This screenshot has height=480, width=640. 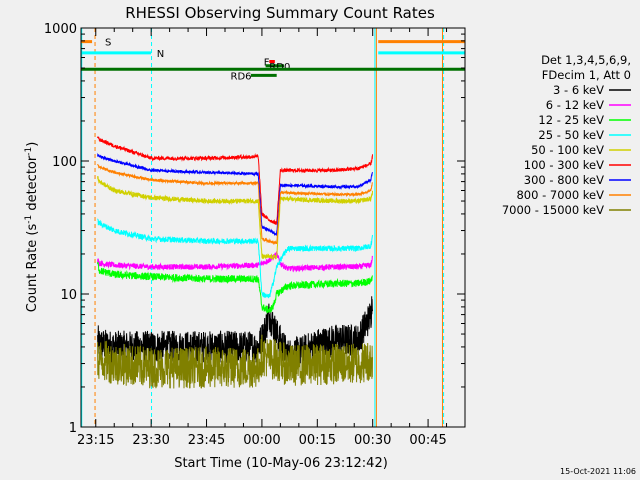 What do you see at coordinates (598, 471) in the screenshot?
I see `footer-timestamp: 15-Oct-2021 11:06` at bounding box center [598, 471].